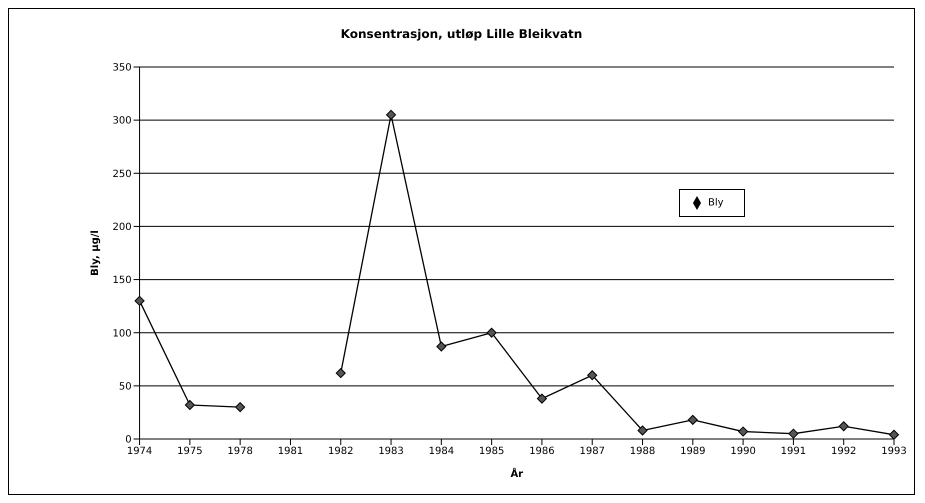 Image resolution: width=925 pixels, height=503 pixels. Describe the element at coordinates (291, 452) in the screenshot. I see `x-tick-label: 1981` at that location.